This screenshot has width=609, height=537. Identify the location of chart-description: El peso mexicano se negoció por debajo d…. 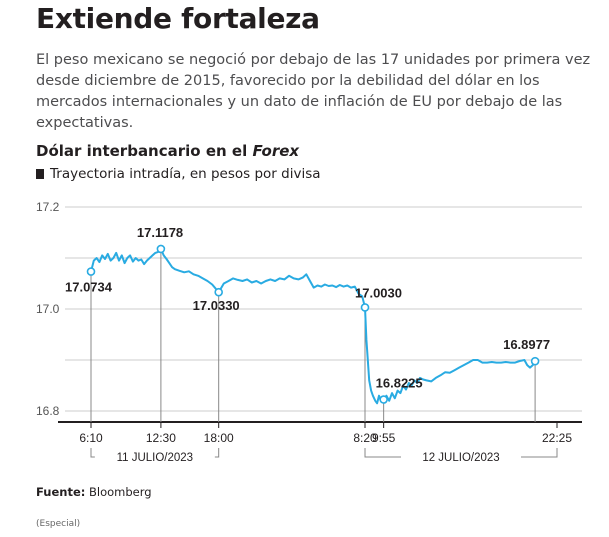
(313, 91).